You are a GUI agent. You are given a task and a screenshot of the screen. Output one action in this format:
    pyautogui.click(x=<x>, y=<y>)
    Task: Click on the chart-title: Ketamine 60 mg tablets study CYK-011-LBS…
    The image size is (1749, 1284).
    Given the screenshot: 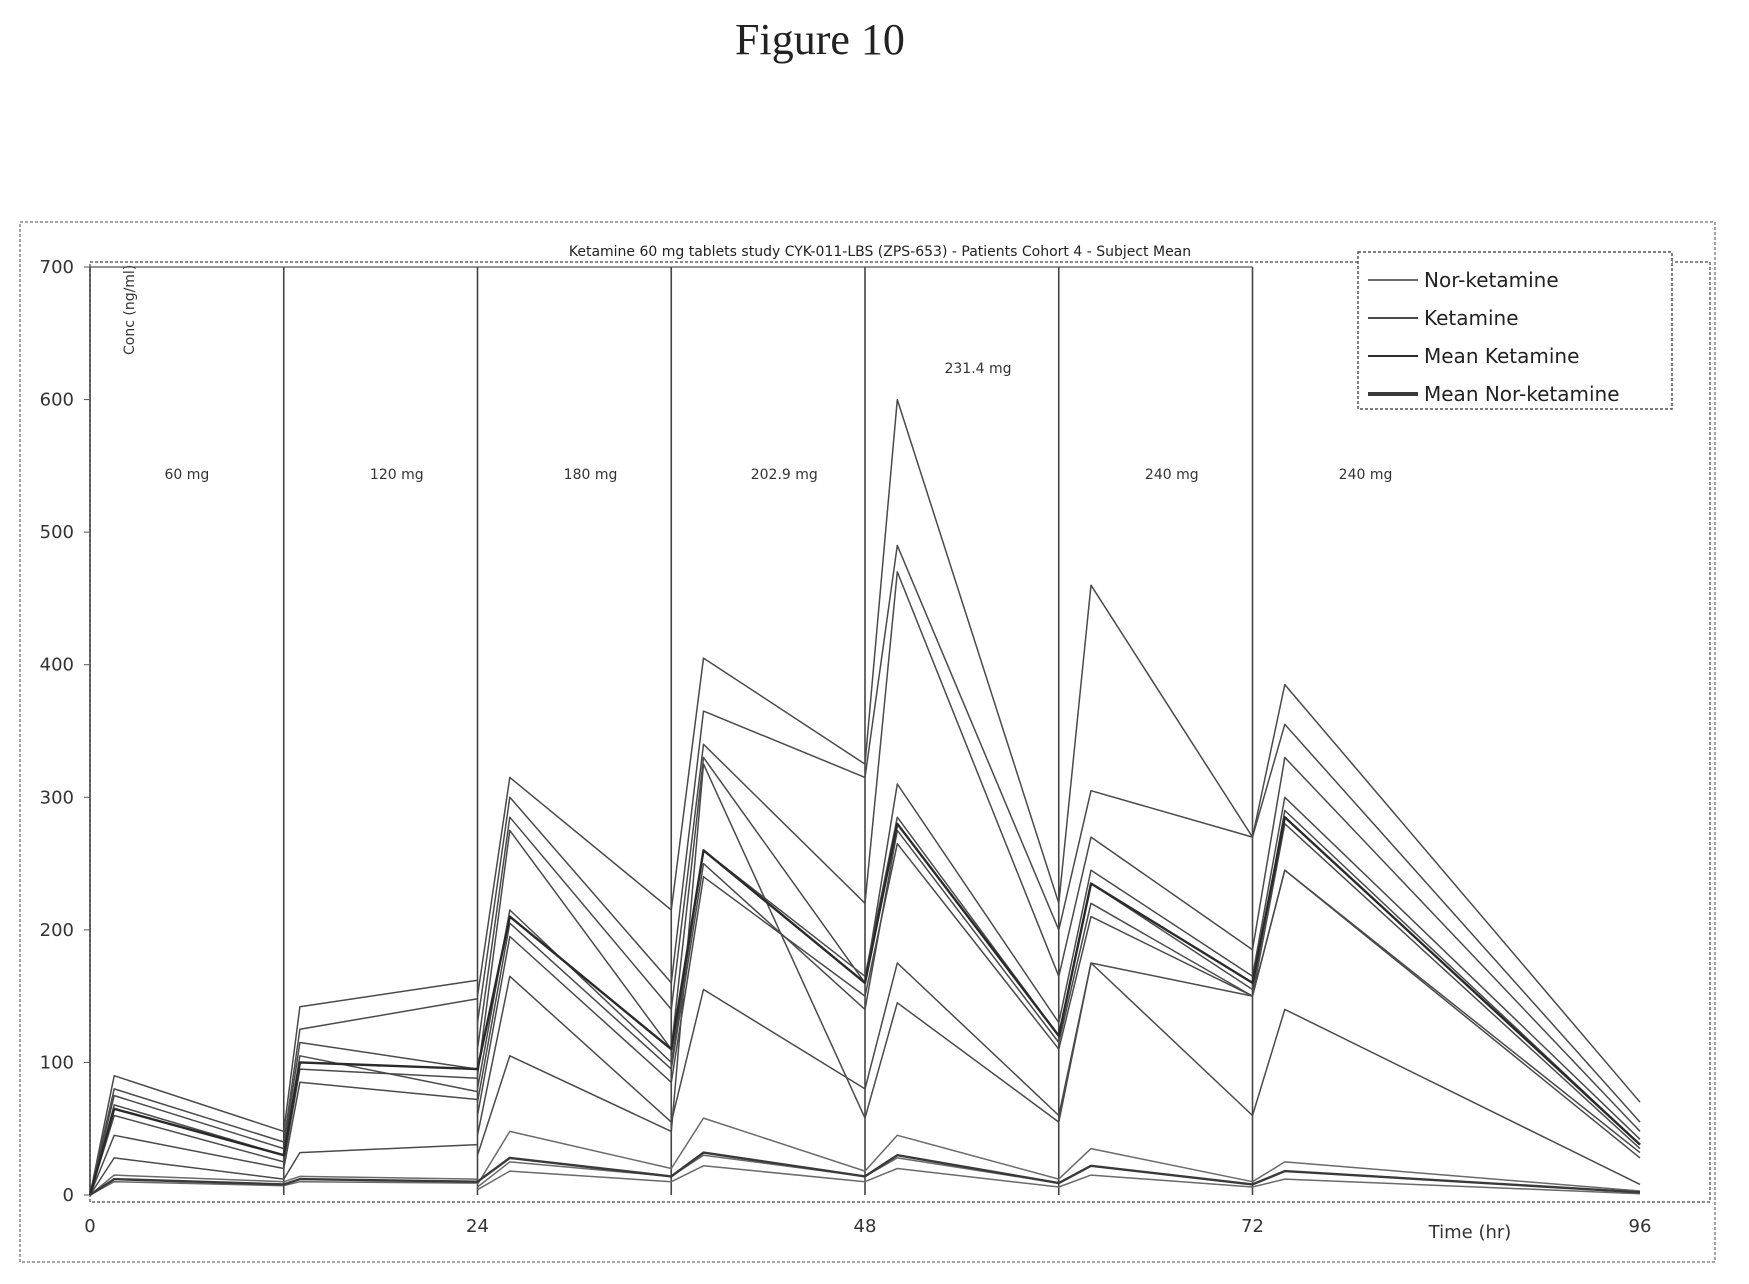 What is the action you would take?
    pyautogui.click(x=880, y=252)
    